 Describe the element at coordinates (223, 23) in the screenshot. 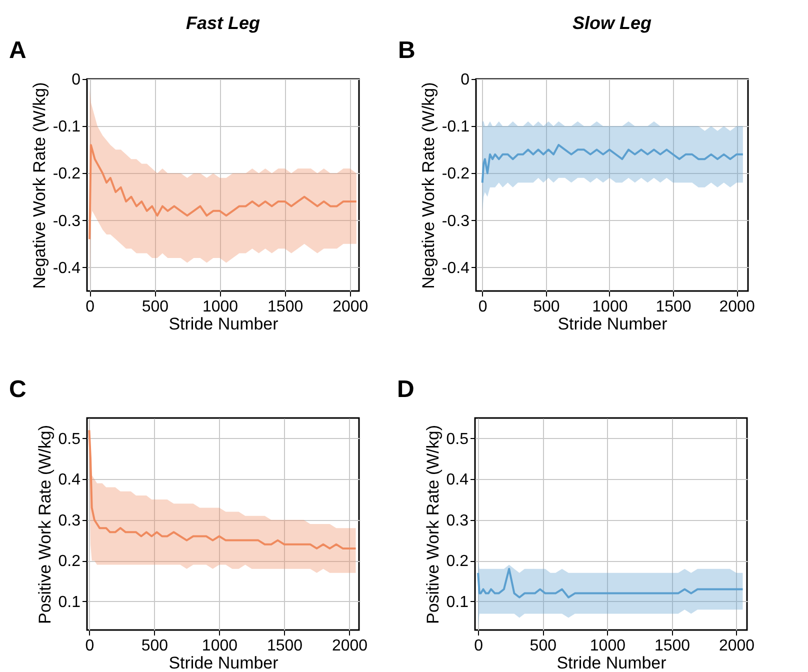

I see `chart-title: Fast Leg` at that location.